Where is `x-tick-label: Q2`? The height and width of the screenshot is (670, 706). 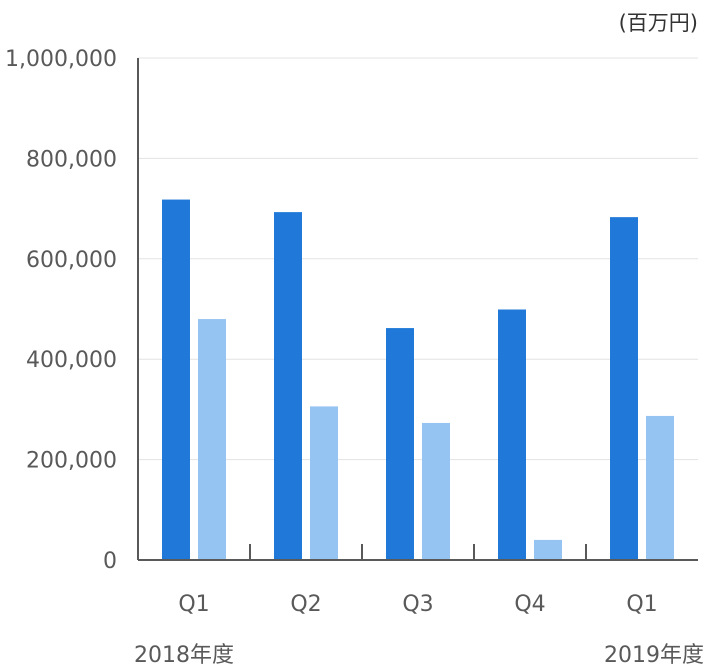 x-tick-label: Q2 is located at coordinates (305, 604).